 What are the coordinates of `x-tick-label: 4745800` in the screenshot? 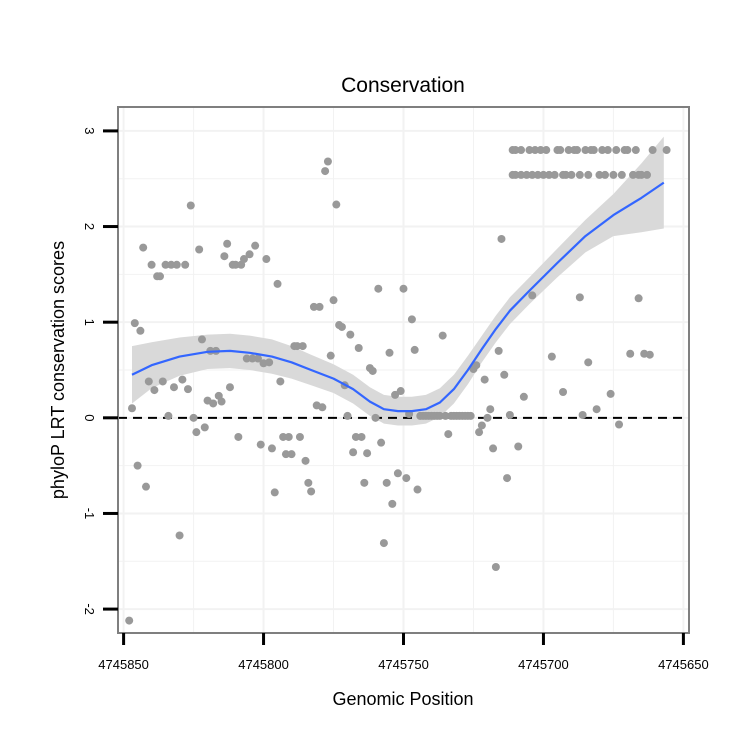 It's located at (263, 664).